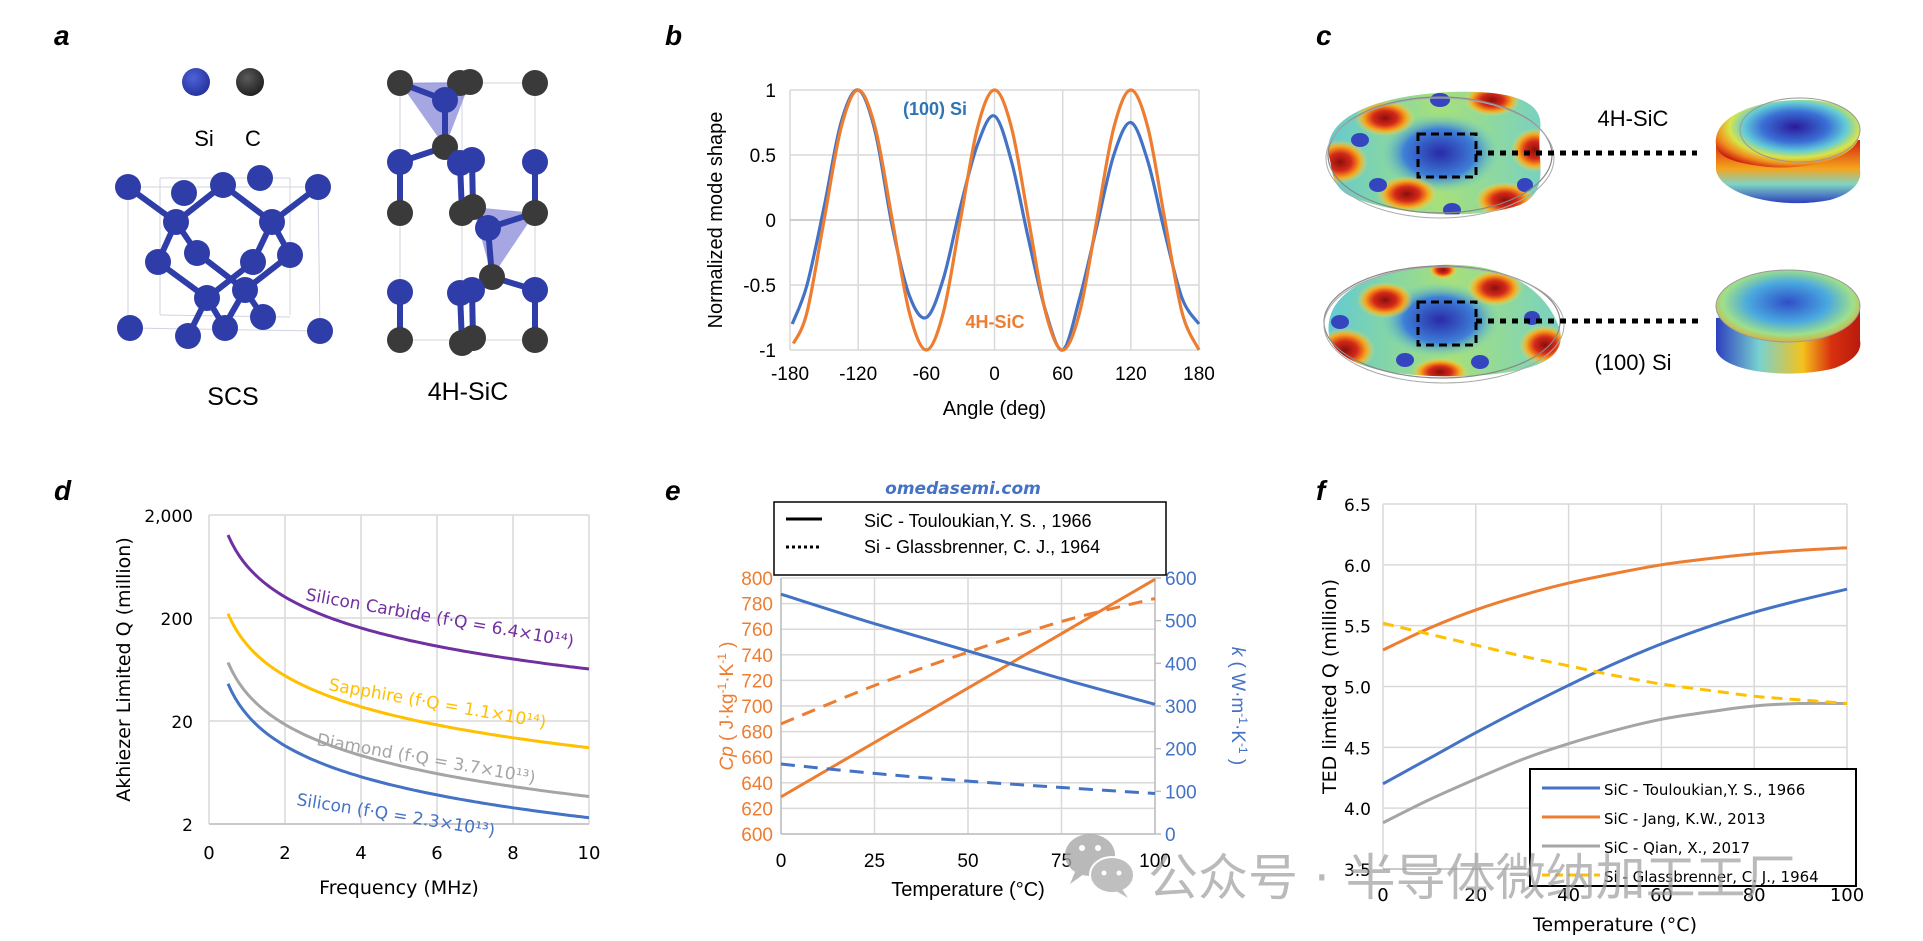 The image size is (1923, 941). I want to click on x-tick-label: -180, so click(790, 374).